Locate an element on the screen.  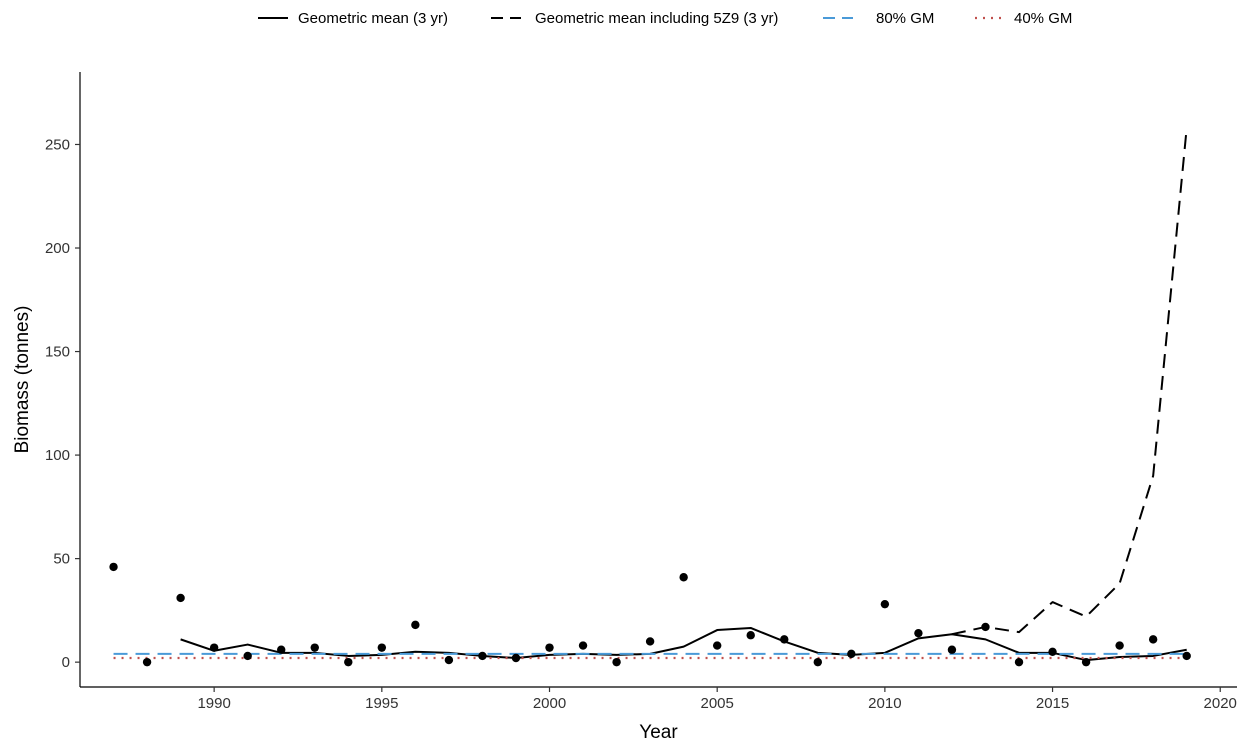
y-tick-label: 0 is located at coordinates (66, 662).